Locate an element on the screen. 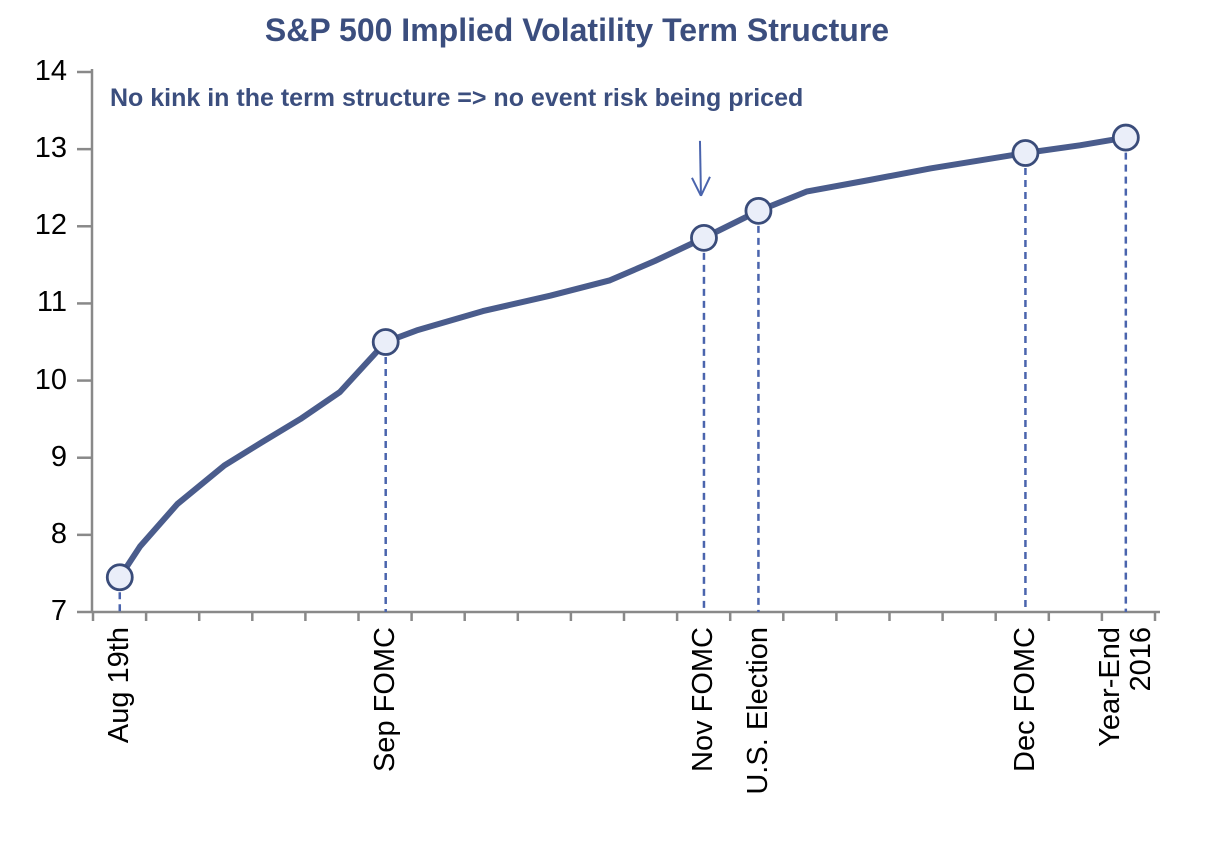  y-tick-label: 8 is located at coordinates (58, 533).